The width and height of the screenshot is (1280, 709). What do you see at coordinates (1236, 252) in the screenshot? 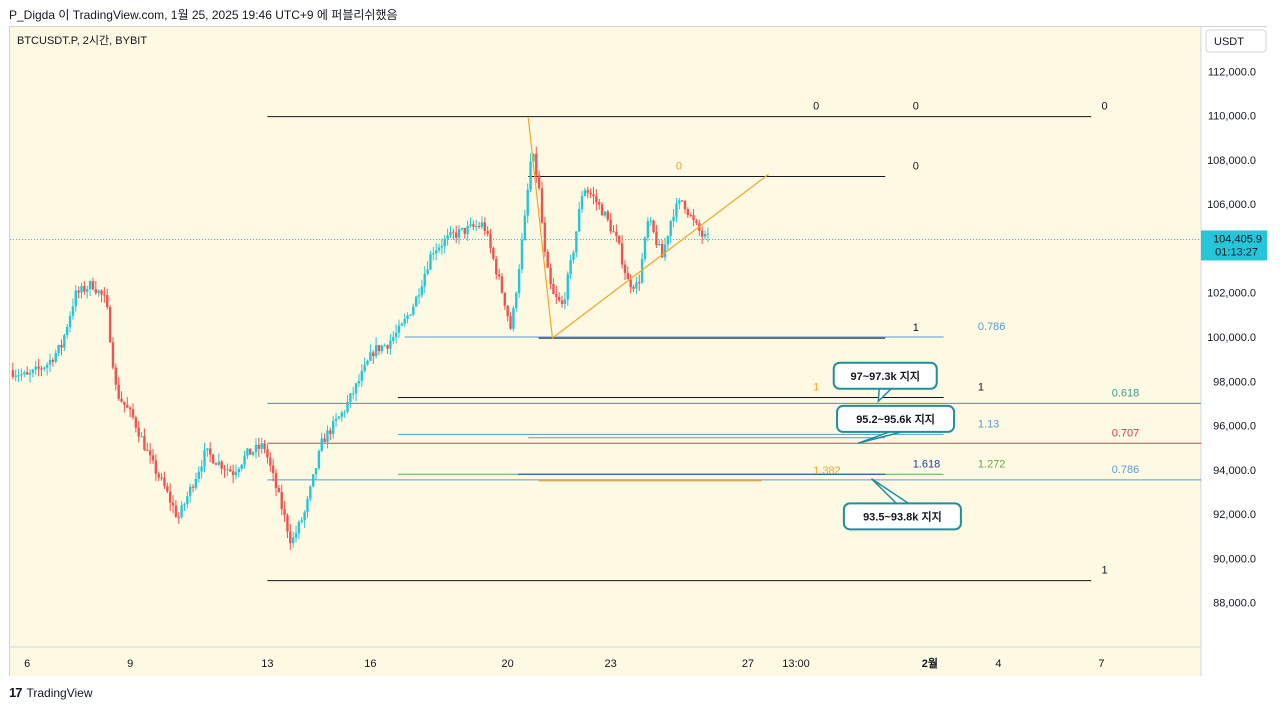
I see `bar-countdown-label: 01:13:27` at bounding box center [1236, 252].